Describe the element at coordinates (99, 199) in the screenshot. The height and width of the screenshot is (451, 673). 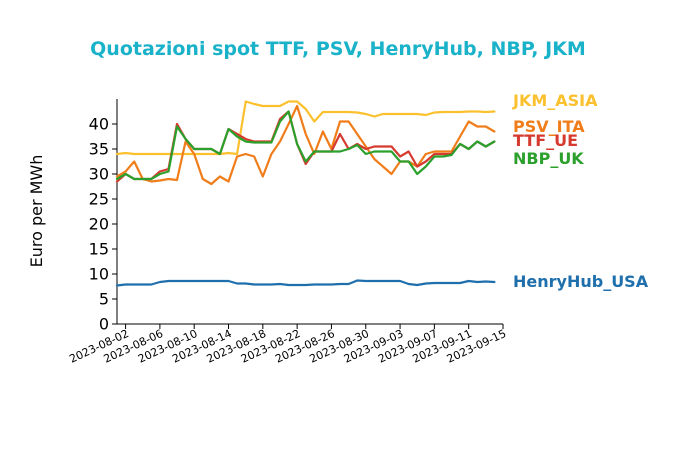
I see `y-tick-label: 25` at that location.